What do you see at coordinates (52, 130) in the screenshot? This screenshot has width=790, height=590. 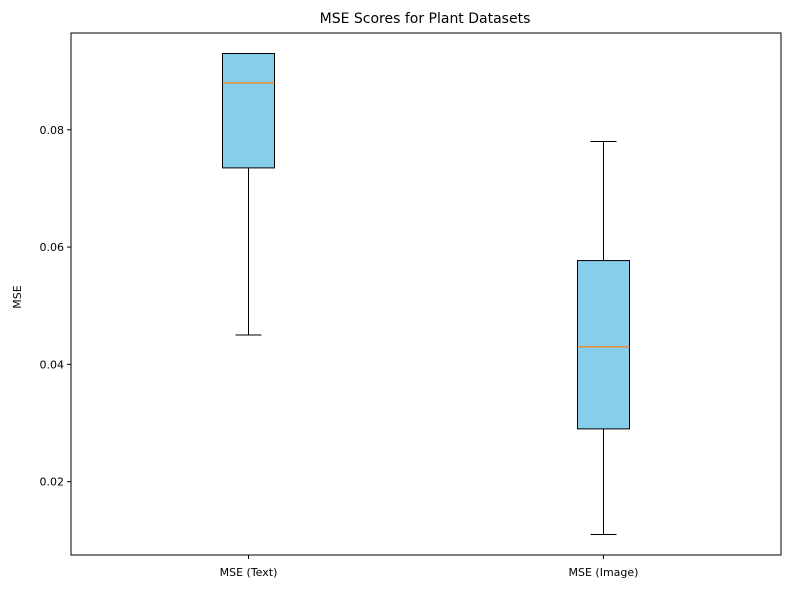 I see `y-tick-label: 0.08` at bounding box center [52, 130].